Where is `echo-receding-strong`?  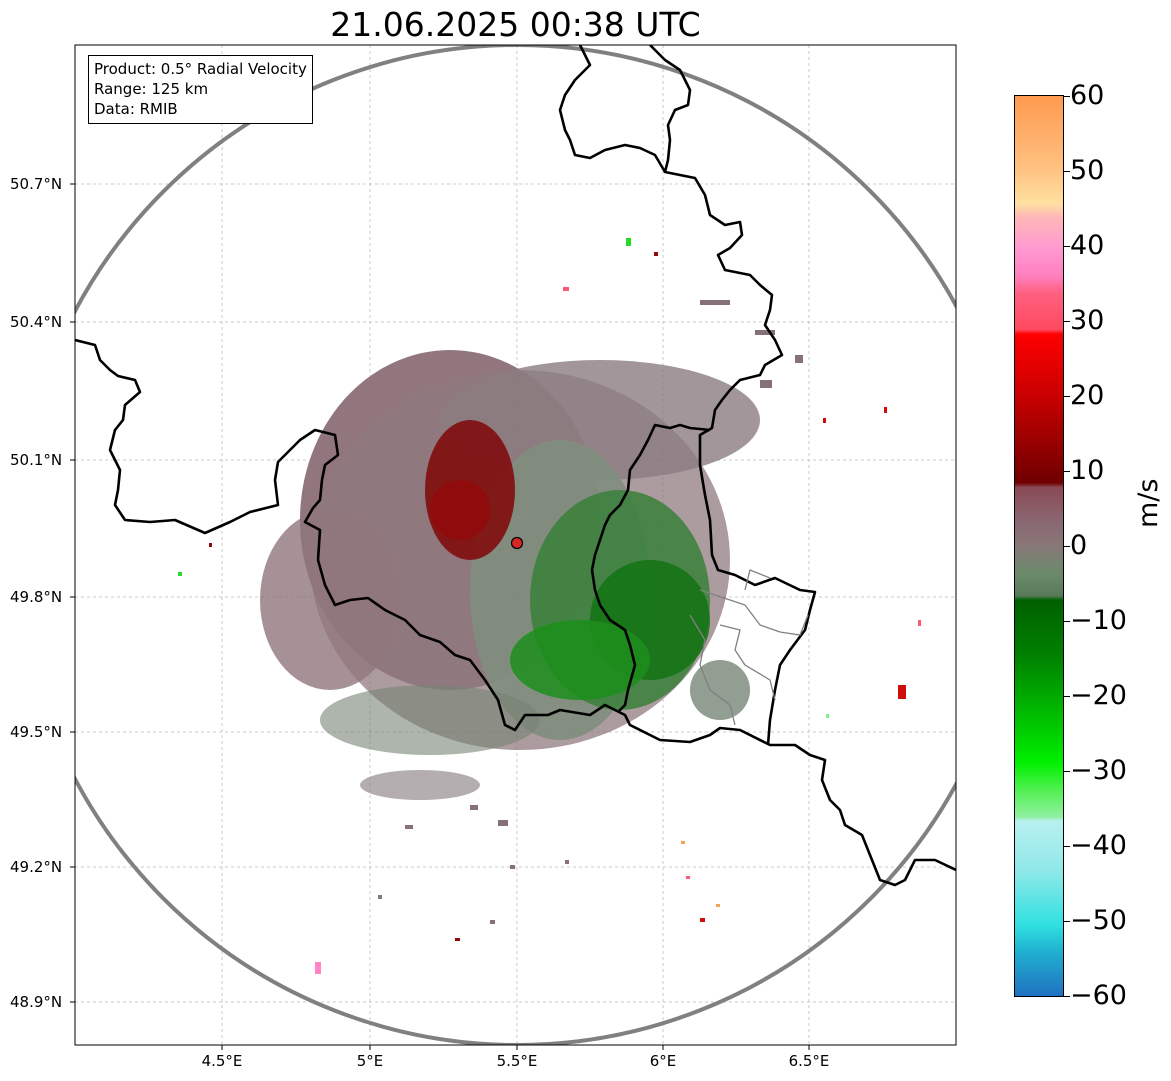 echo-receding-strong is located at coordinates (460, 510).